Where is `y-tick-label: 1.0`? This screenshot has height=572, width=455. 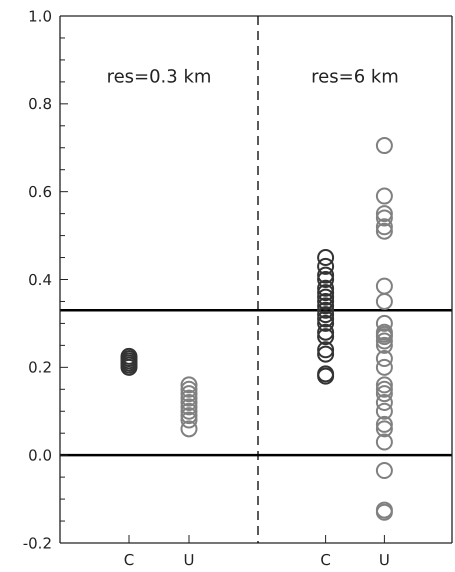 y-tick-label: 1.0 is located at coordinates (40, 16).